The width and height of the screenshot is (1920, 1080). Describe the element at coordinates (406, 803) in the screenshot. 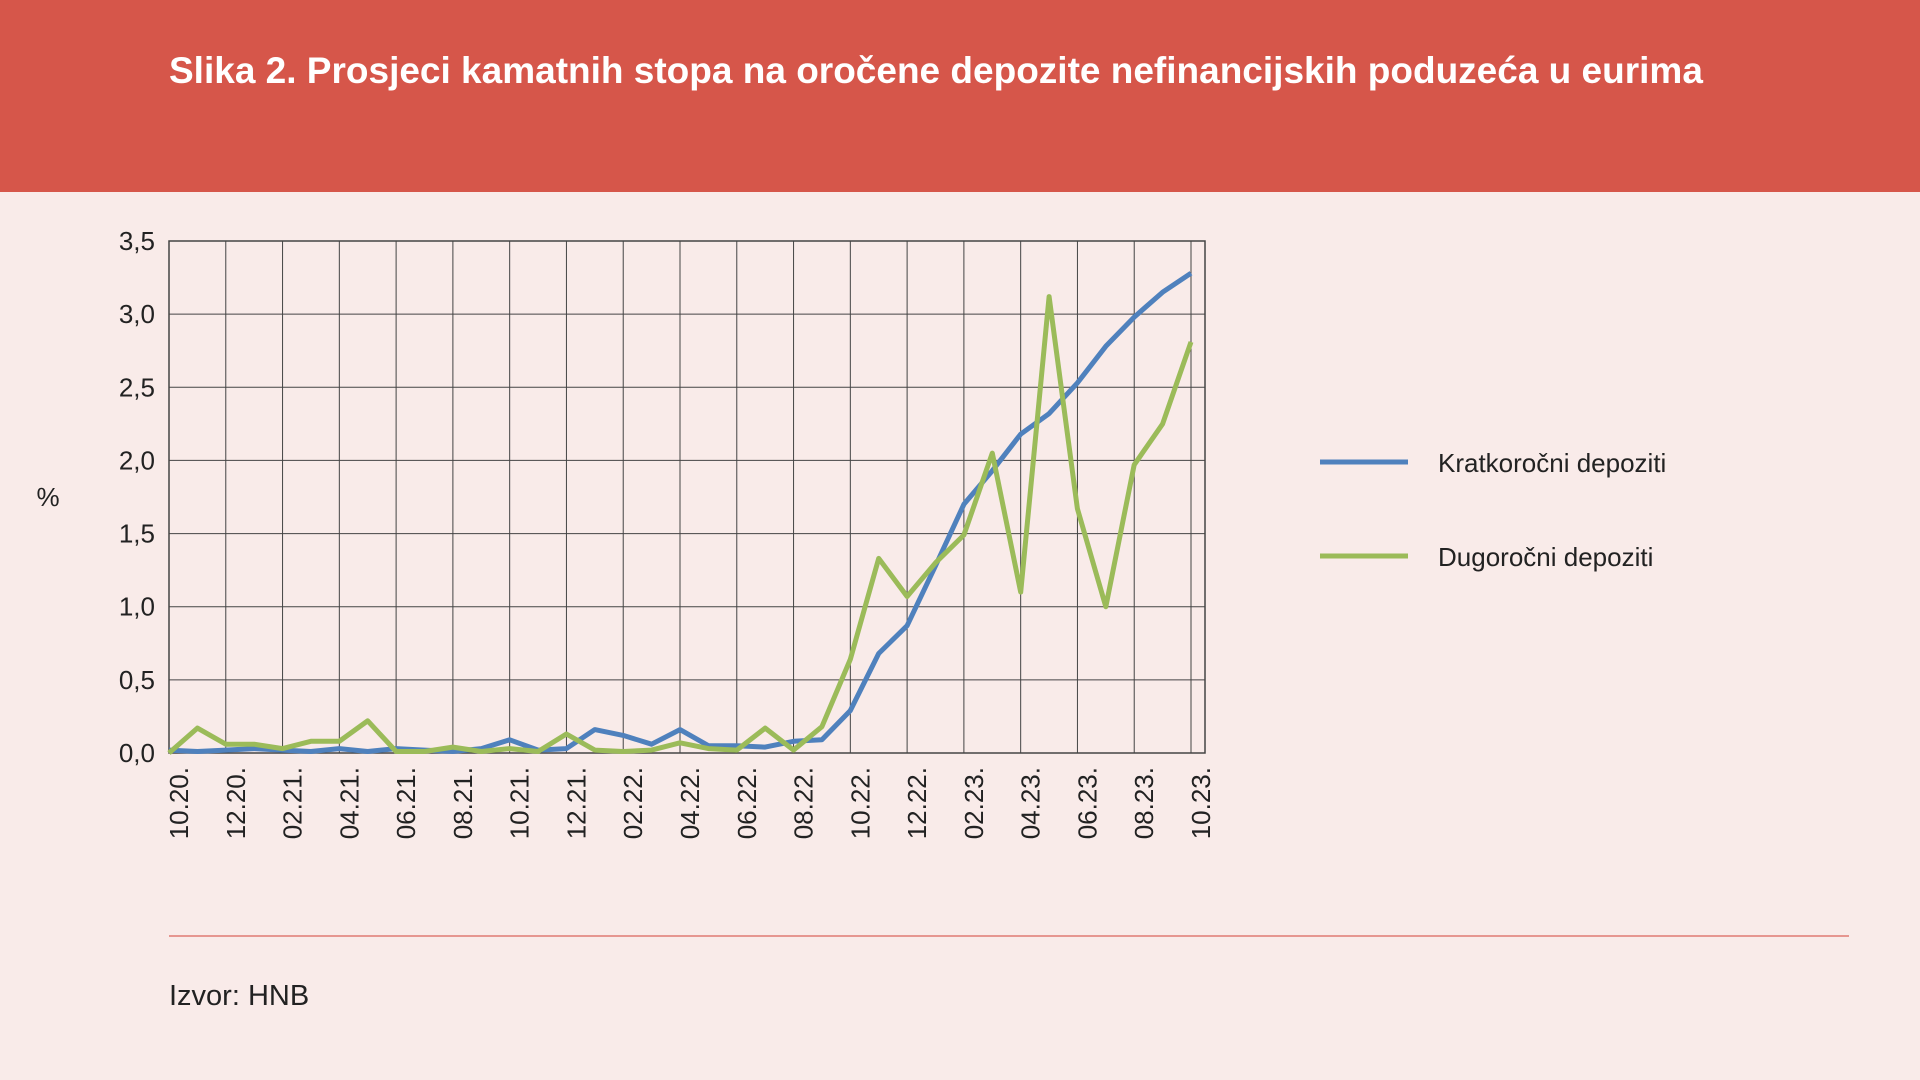

I see `x-tick-label: 06.21.` at that location.